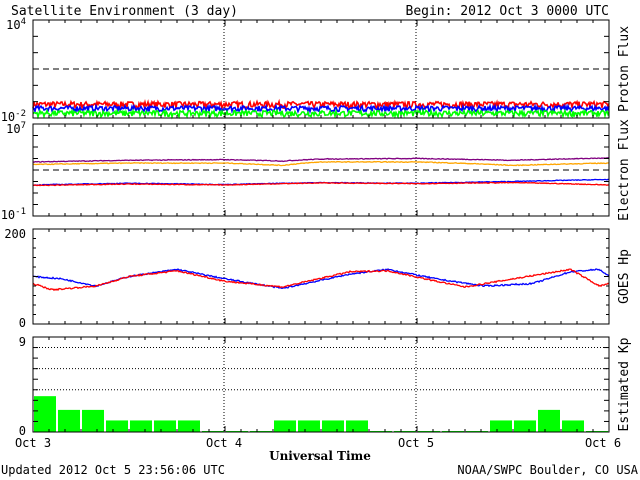 This screenshot has width=640, height=480. Describe the element at coordinates (320, 456) in the screenshot. I see `x-axis-label: Universal Time` at that location.